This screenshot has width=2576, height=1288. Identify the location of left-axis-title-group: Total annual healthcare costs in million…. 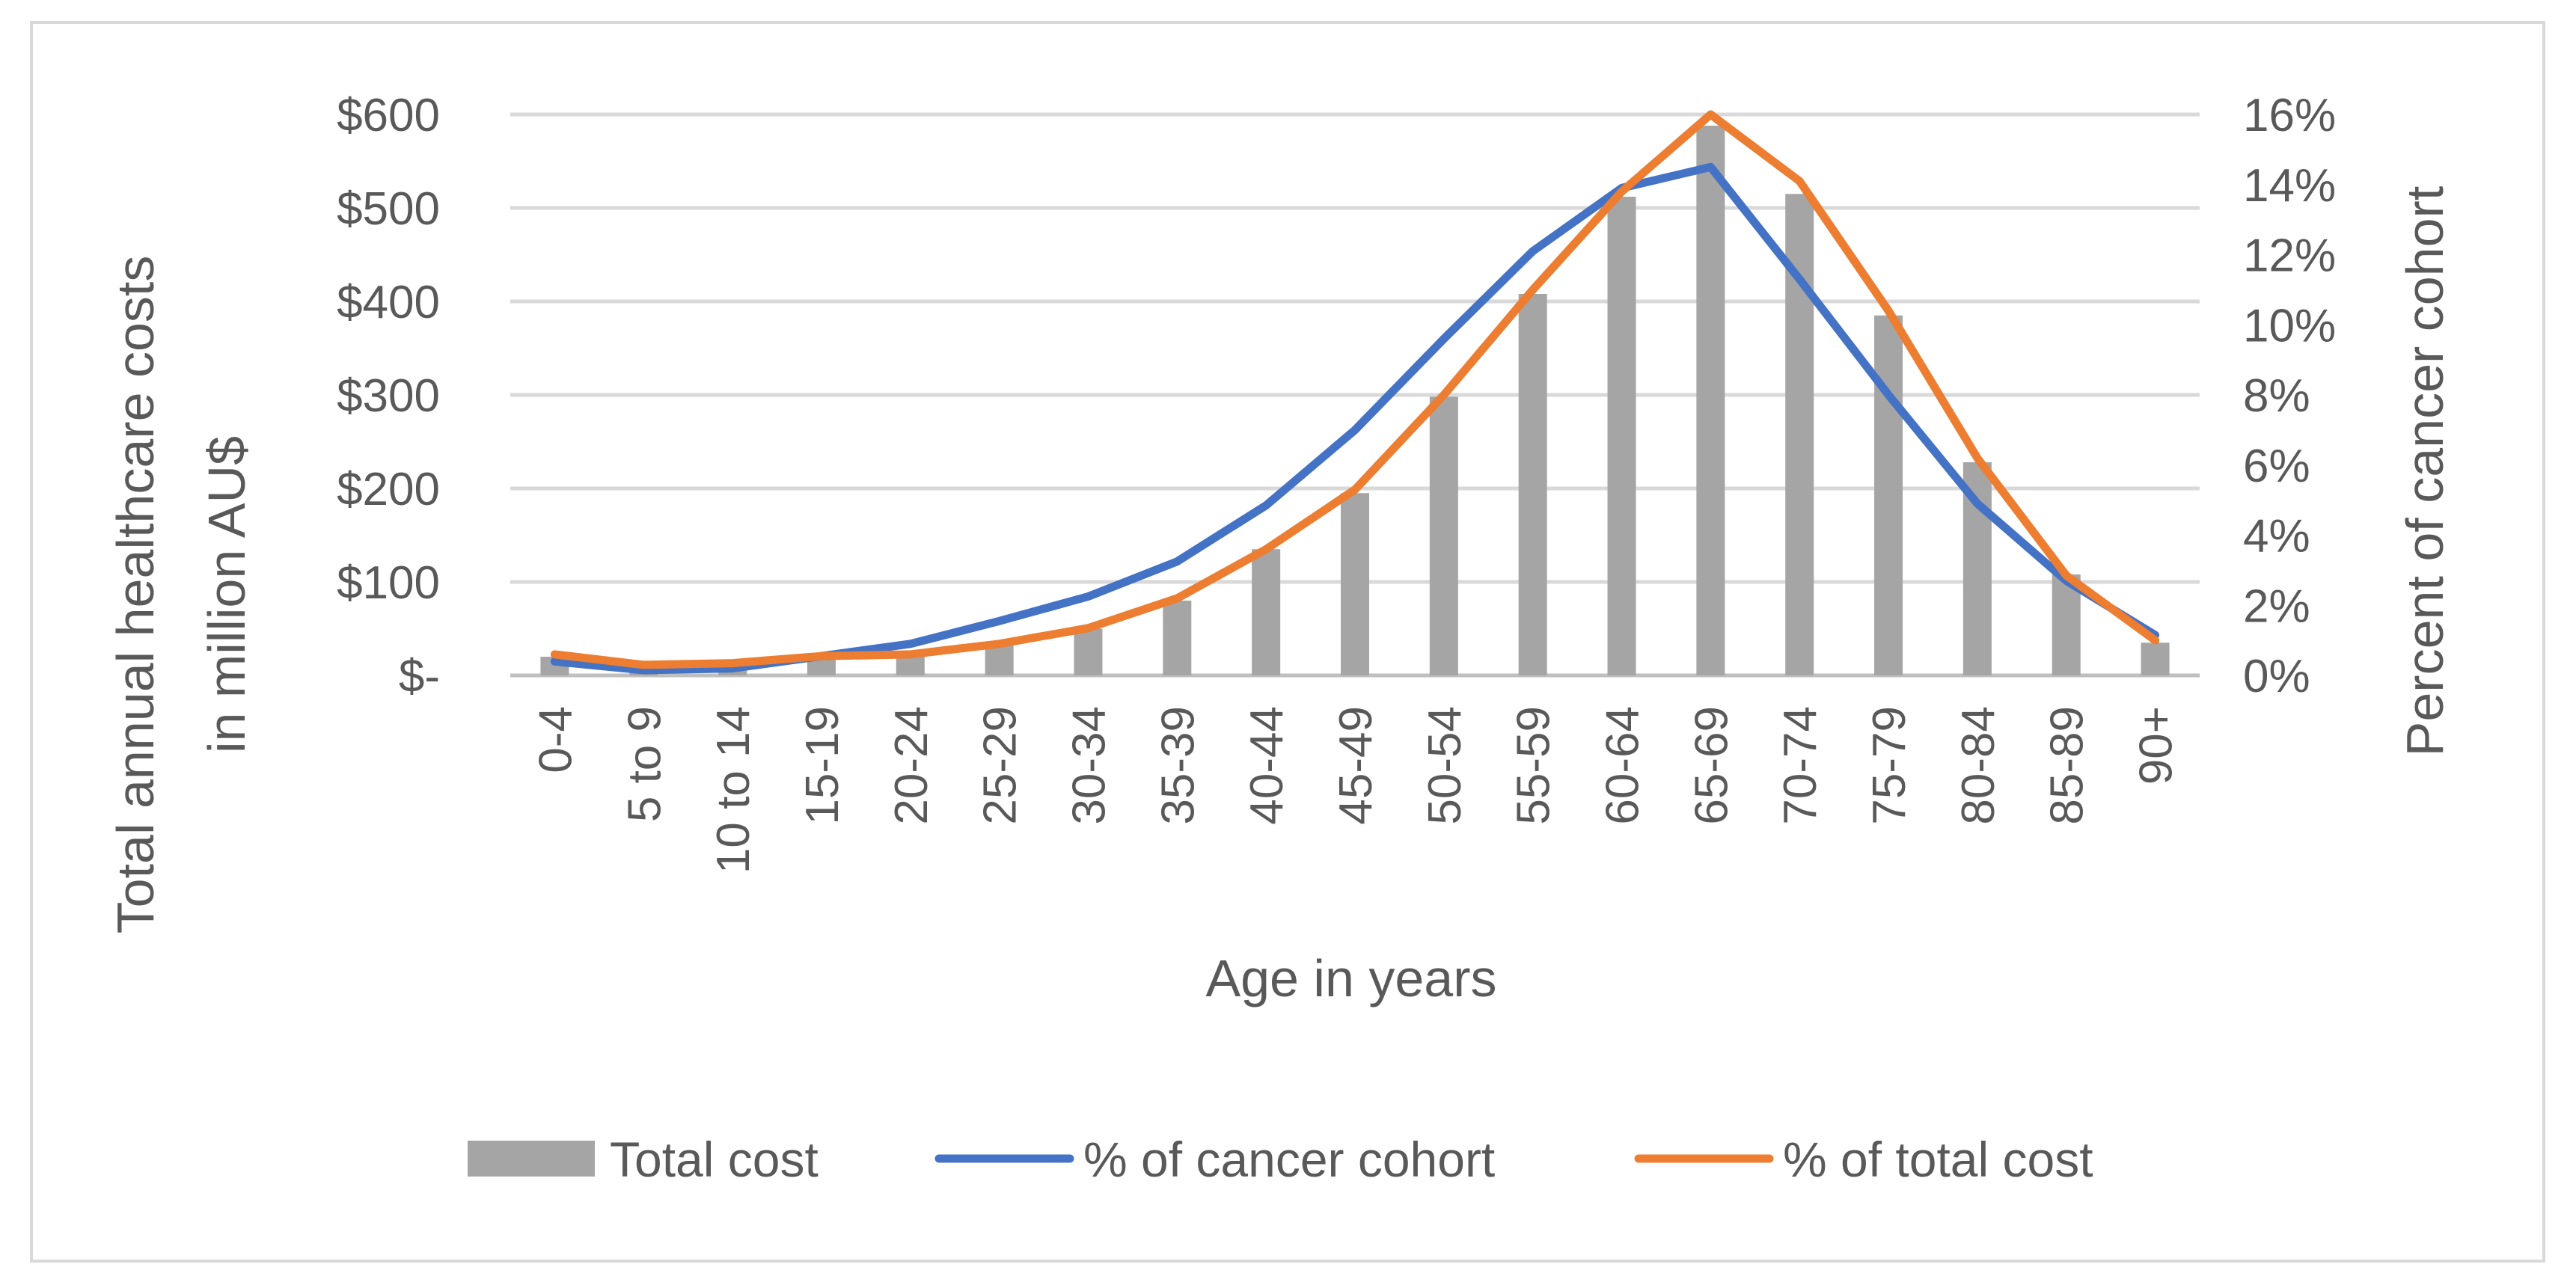
(181, 595).